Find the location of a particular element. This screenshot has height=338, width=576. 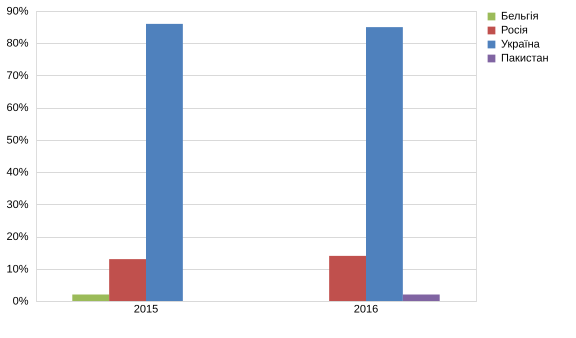

y-tick-label: 0% is located at coordinates (20, 302).